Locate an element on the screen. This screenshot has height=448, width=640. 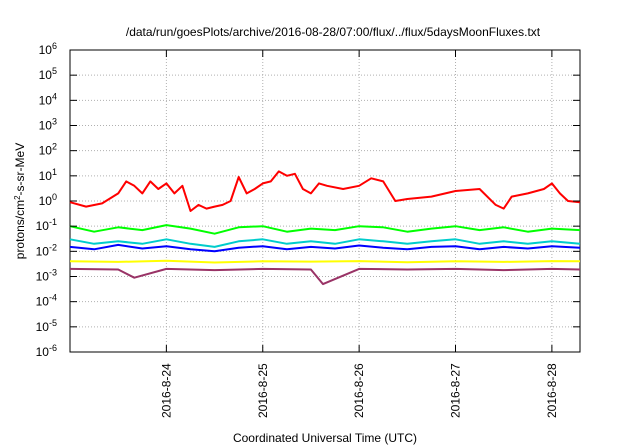
y-tick-label: 10⁴ is located at coordinates (48, 99).